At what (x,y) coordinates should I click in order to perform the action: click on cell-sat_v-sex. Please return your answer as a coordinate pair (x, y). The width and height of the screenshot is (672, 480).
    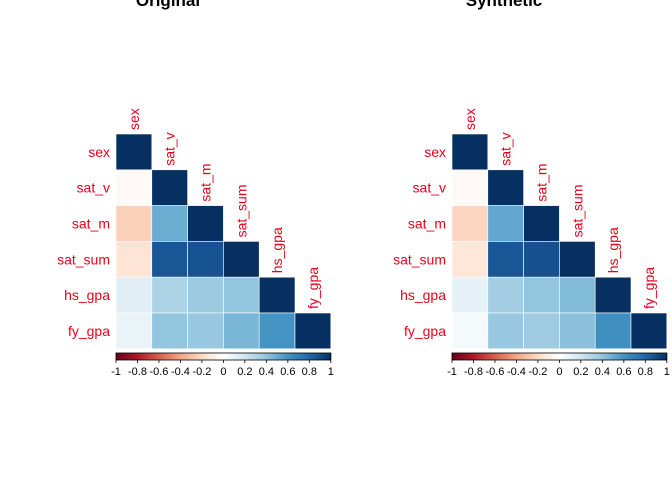
    Looking at the image, I should click on (134, 187).